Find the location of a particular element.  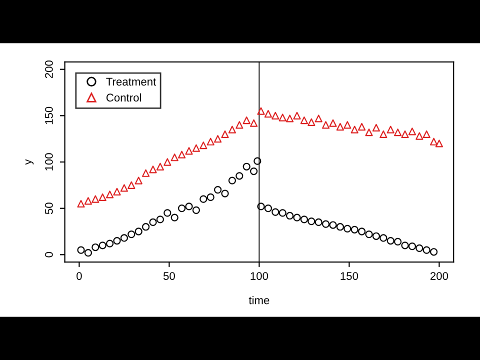

y-tick-label: 200 is located at coordinates (49, 69).